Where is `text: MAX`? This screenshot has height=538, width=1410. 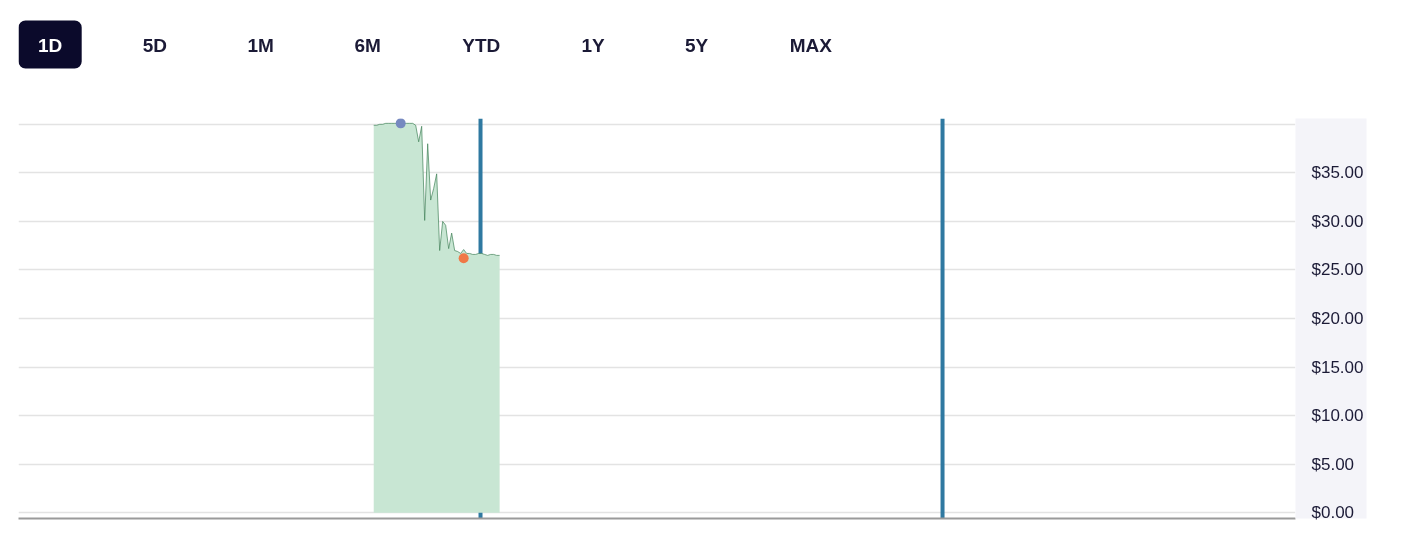
text: MAX is located at coordinates (811, 45).